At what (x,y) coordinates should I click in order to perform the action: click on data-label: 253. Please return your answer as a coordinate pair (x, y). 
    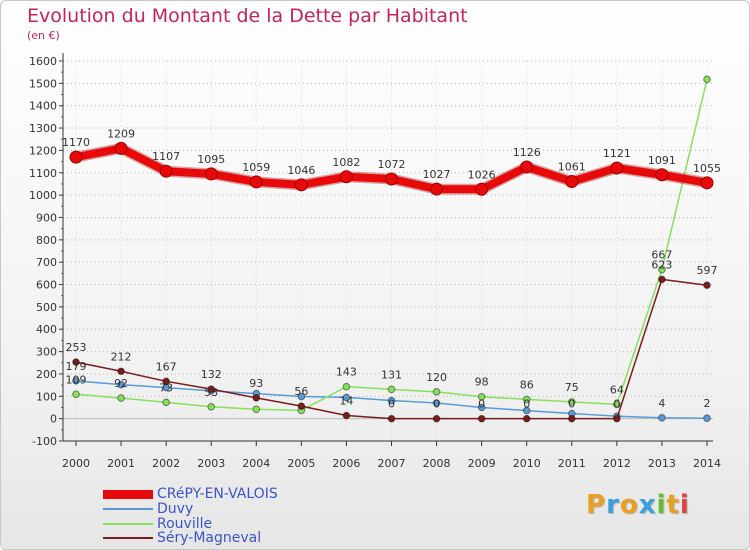
    Looking at the image, I should click on (76, 347).